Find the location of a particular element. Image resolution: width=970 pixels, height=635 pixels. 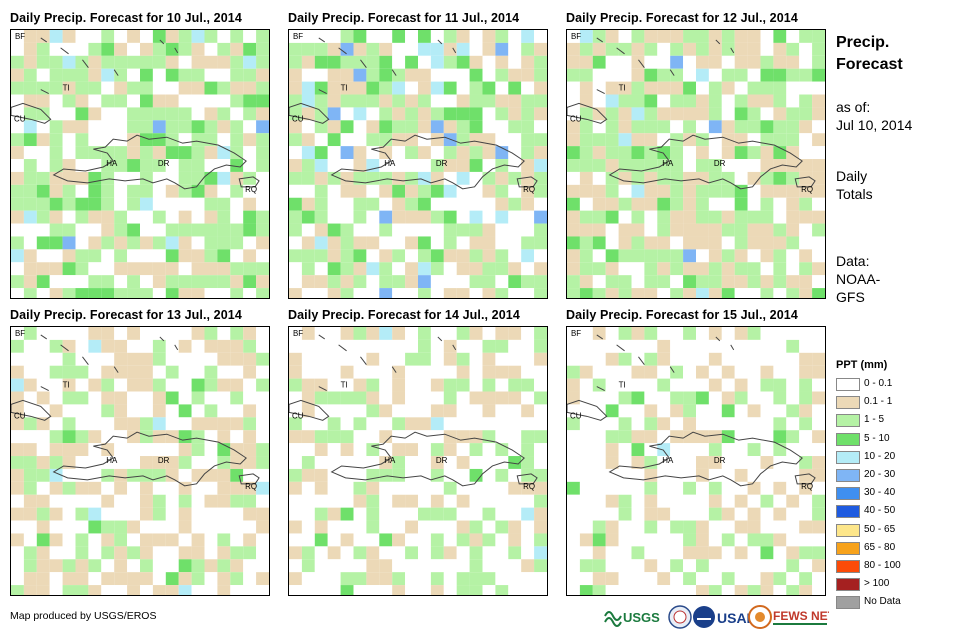

coastline is located at coordinates (309, 113).